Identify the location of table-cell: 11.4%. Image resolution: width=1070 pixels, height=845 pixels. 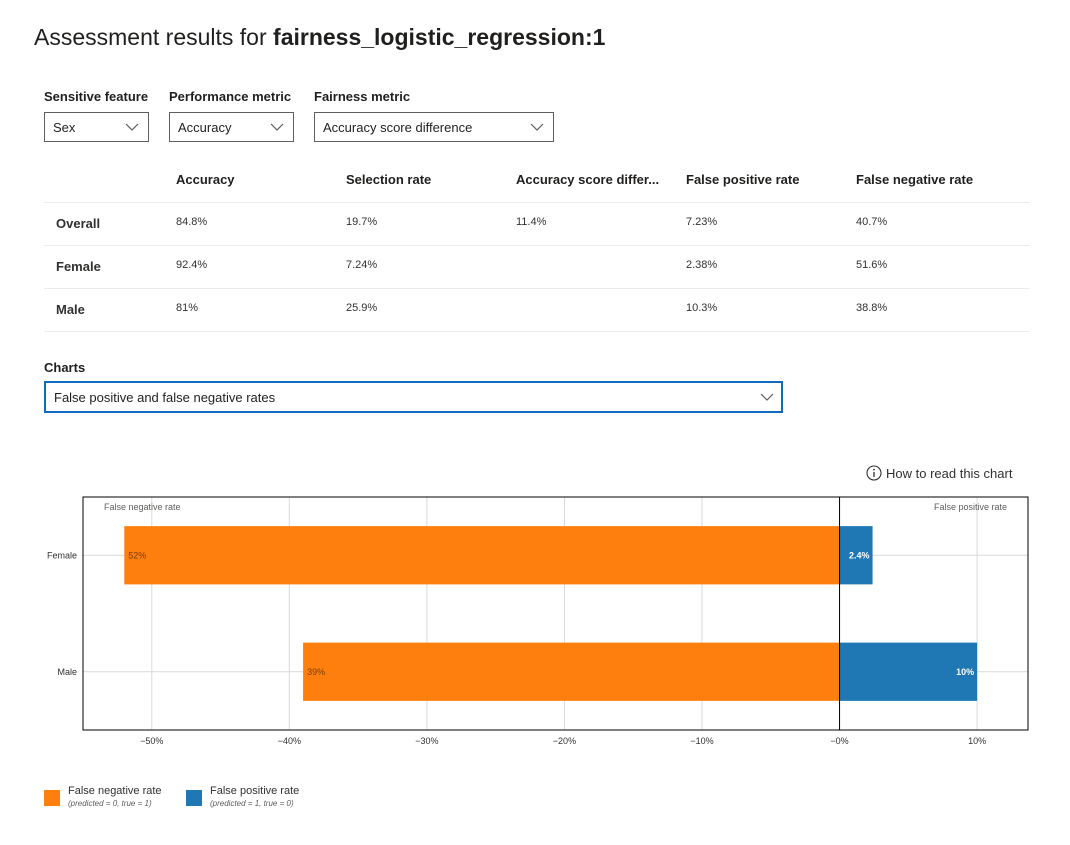
(531, 222).